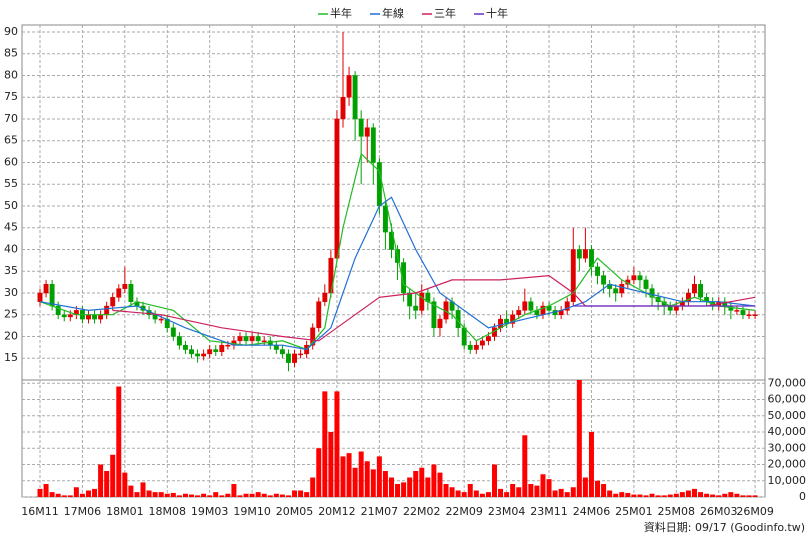 The image size is (808, 540). I want to click on y-tick-label: 40,000, so click(787, 431).